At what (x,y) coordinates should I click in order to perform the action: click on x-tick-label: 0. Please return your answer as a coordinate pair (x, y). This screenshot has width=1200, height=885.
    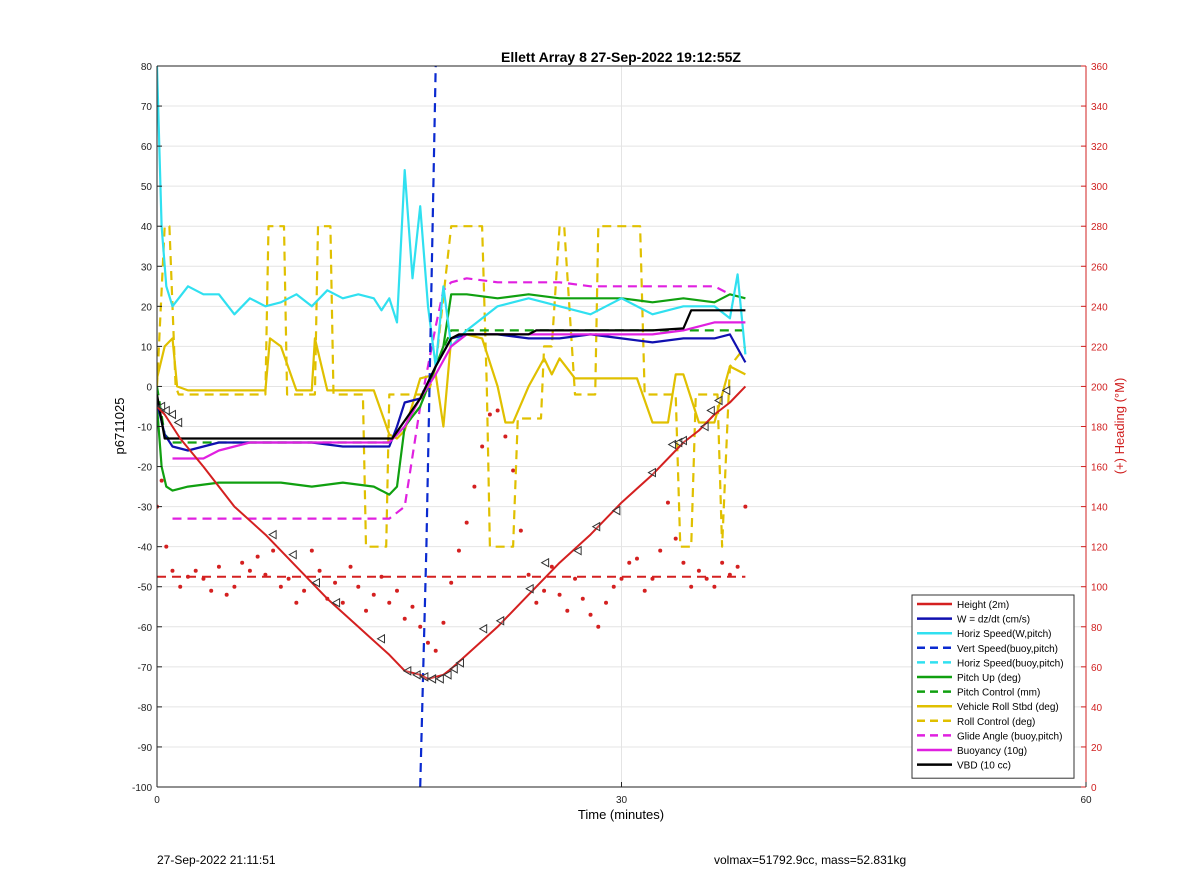
    Looking at the image, I should click on (157, 800).